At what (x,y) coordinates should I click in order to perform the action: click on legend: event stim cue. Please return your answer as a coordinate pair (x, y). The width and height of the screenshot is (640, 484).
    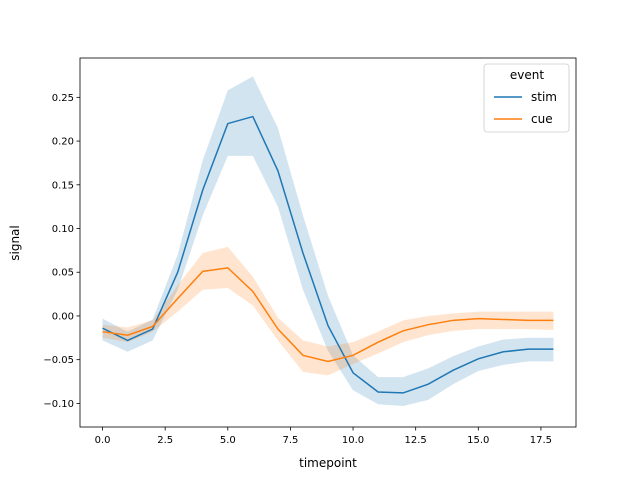
    Looking at the image, I should click on (526, 98).